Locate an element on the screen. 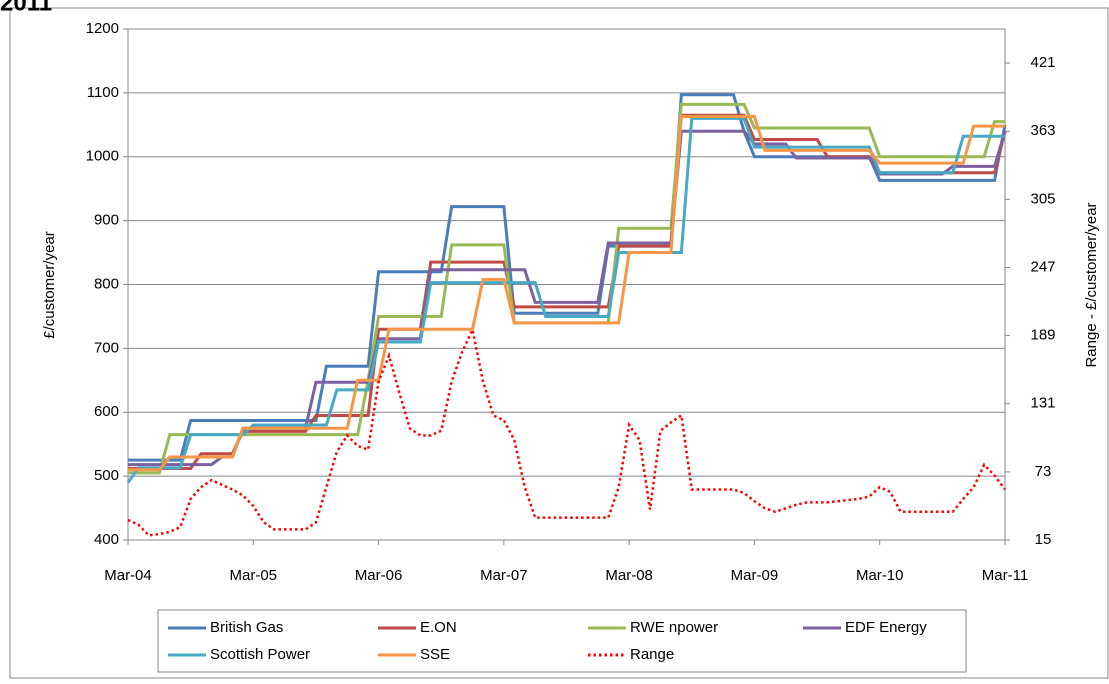  legend-label: Range is located at coordinates (652, 654).